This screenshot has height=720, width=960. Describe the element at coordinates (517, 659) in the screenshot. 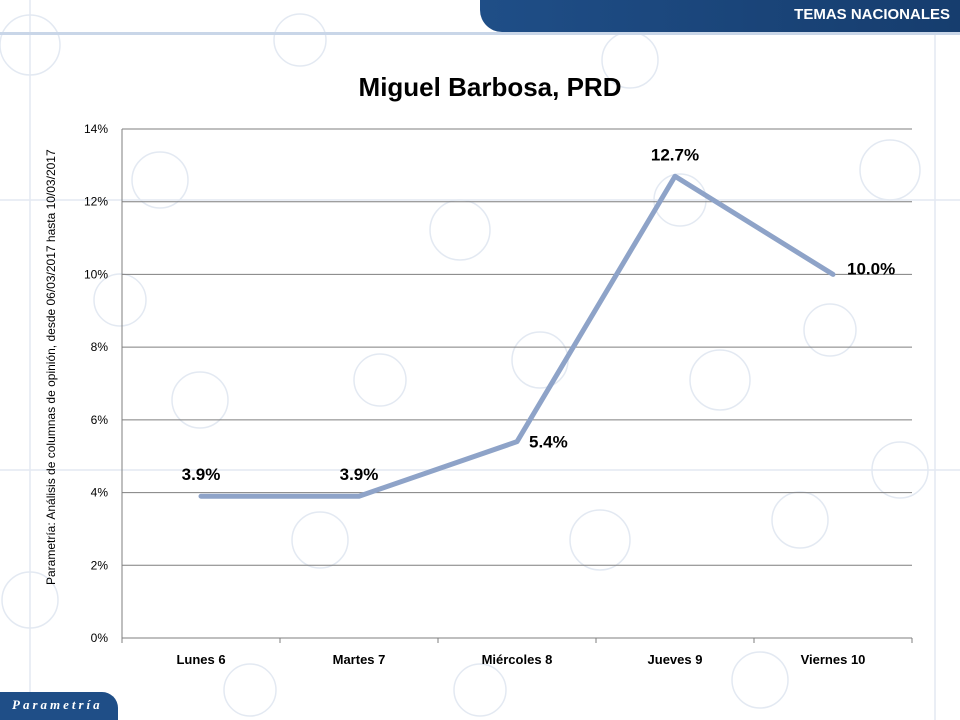

I see `x-tick-label: Miércoles 8` at that location.